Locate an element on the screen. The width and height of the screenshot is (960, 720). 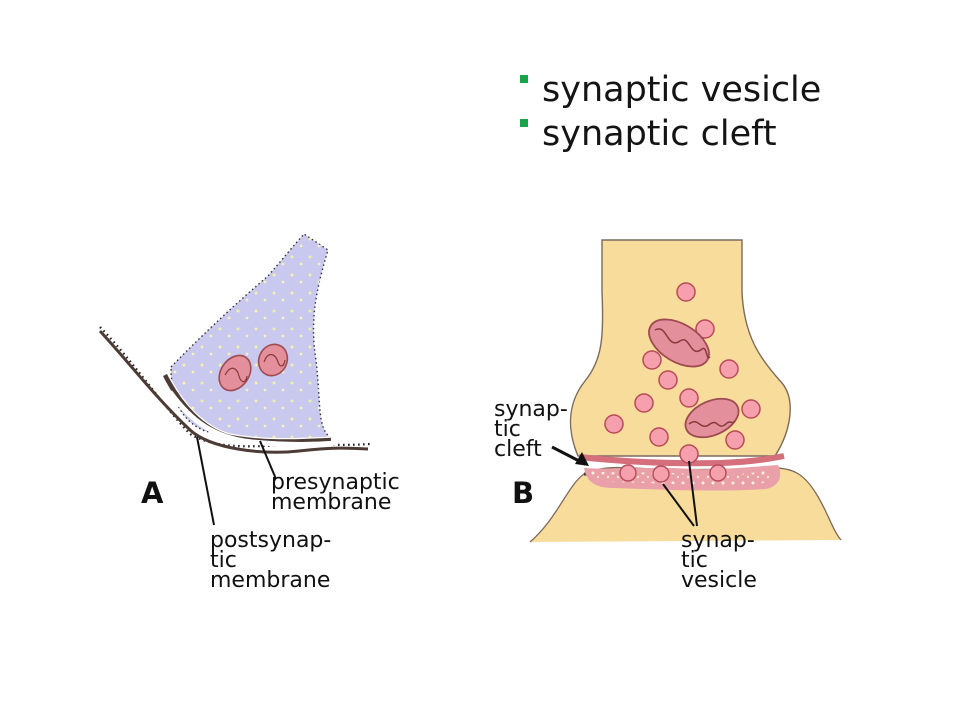
key-terms-list: synaptic vesicle synaptic cleft is located at coordinates (700, 112).